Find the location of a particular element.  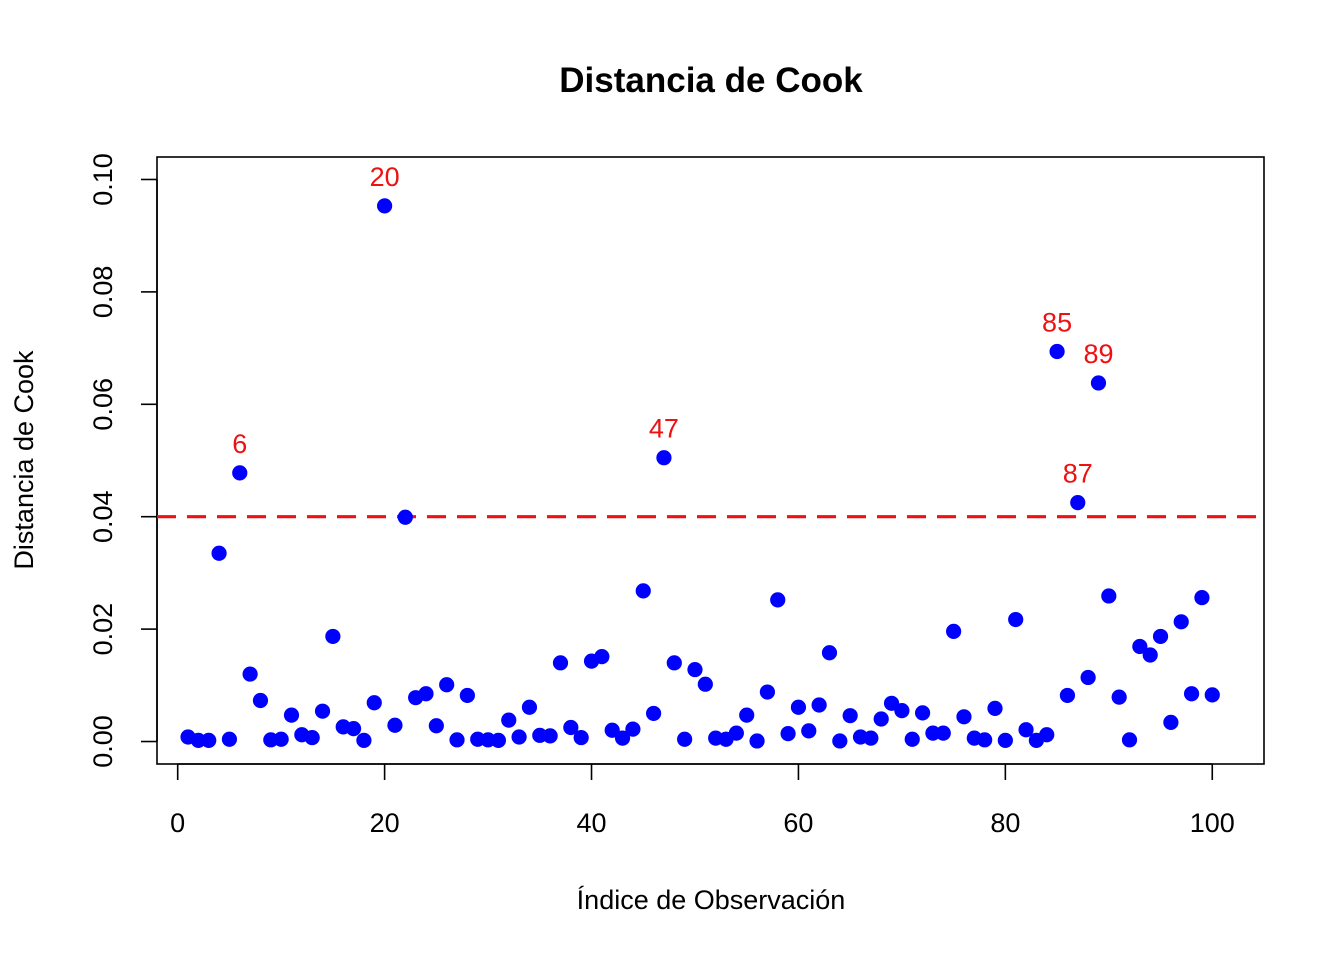

y-tick-label: 0.10 is located at coordinates (103, 179).